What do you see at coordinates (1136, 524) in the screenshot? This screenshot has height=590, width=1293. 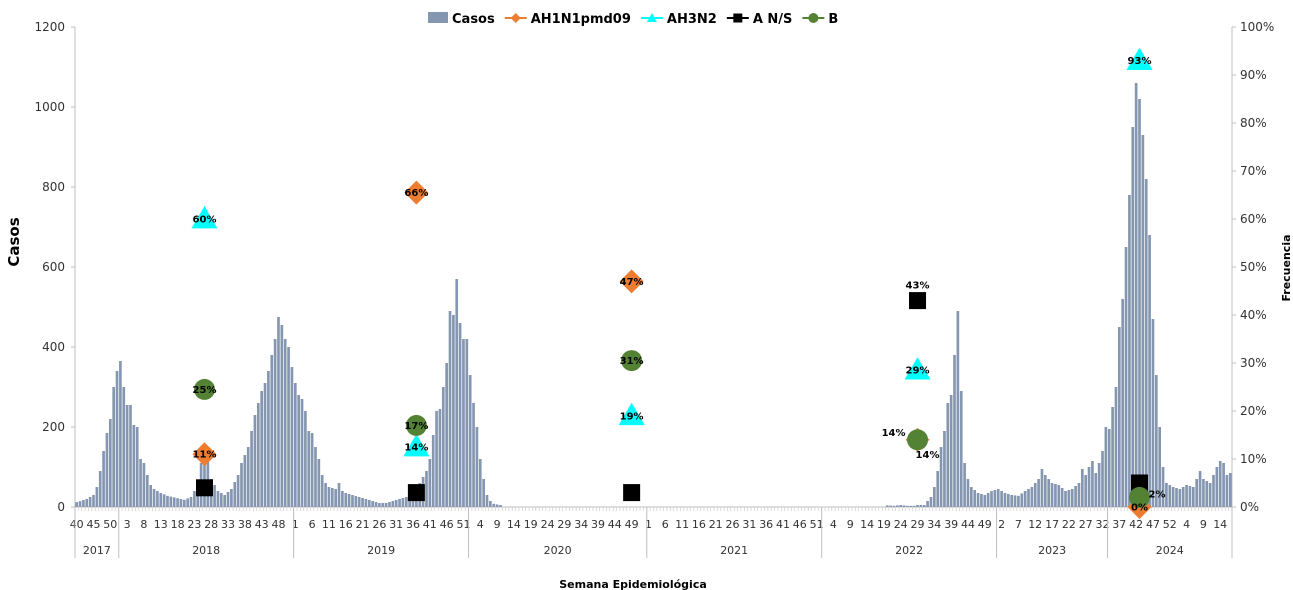 I see `x-tick-label: 42` at bounding box center [1136, 524].